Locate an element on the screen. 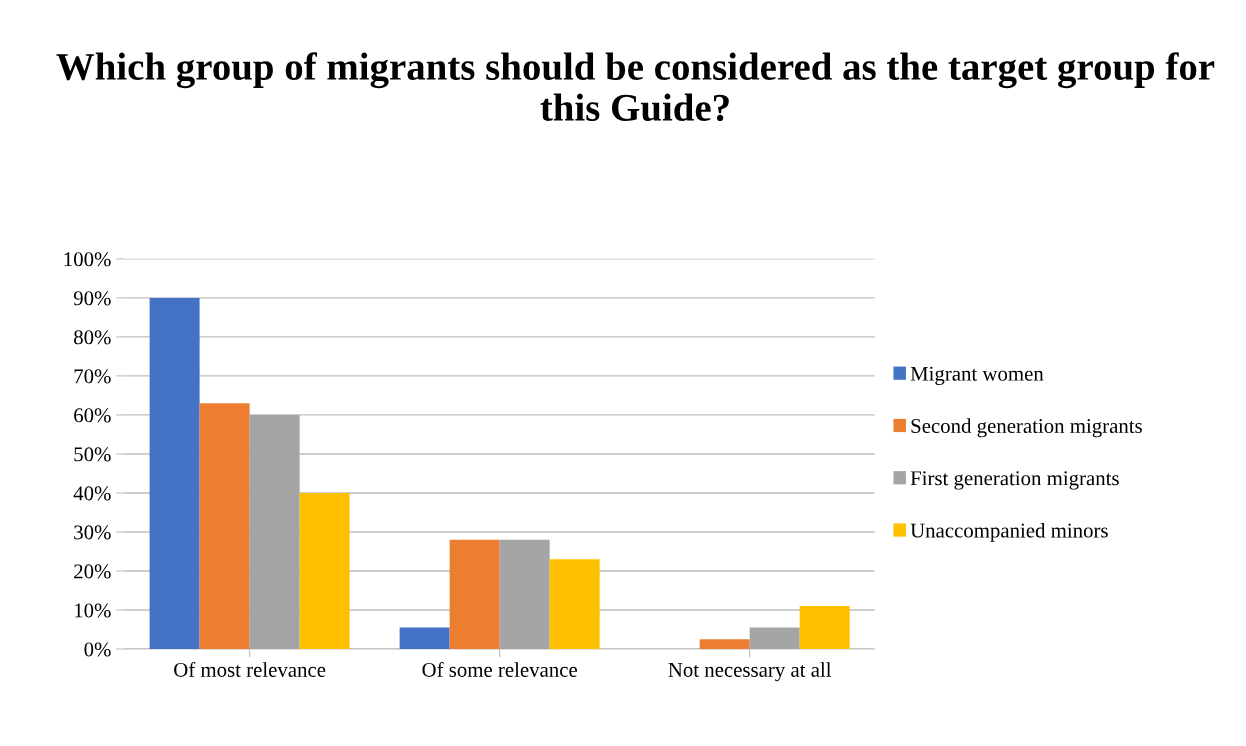 Image resolution: width=1246 pixels, height=746 pixels. legend-label: Second generation migrants is located at coordinates (1026, 428).